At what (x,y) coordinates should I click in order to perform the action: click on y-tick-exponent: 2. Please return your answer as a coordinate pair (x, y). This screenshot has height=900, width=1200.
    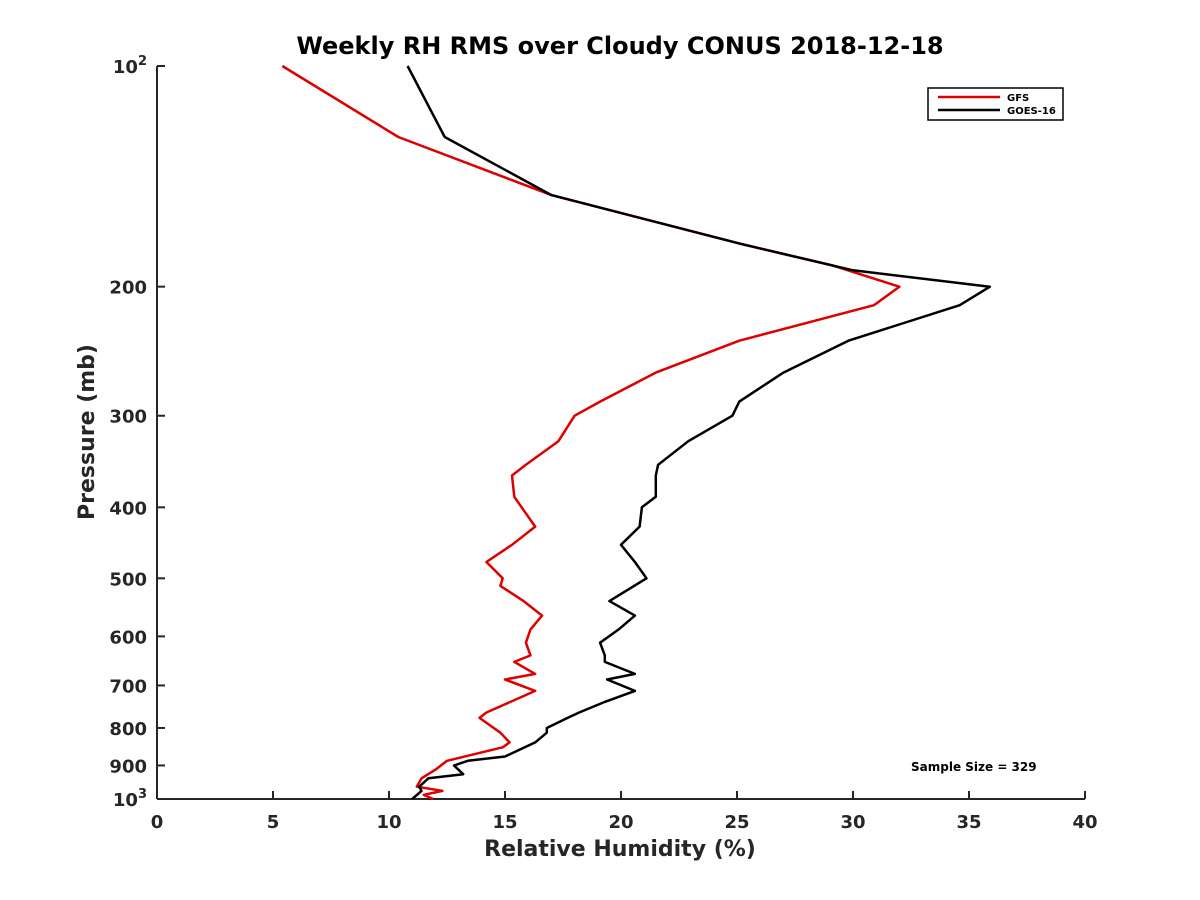
    Looking at the image, I should click on (142, 61).